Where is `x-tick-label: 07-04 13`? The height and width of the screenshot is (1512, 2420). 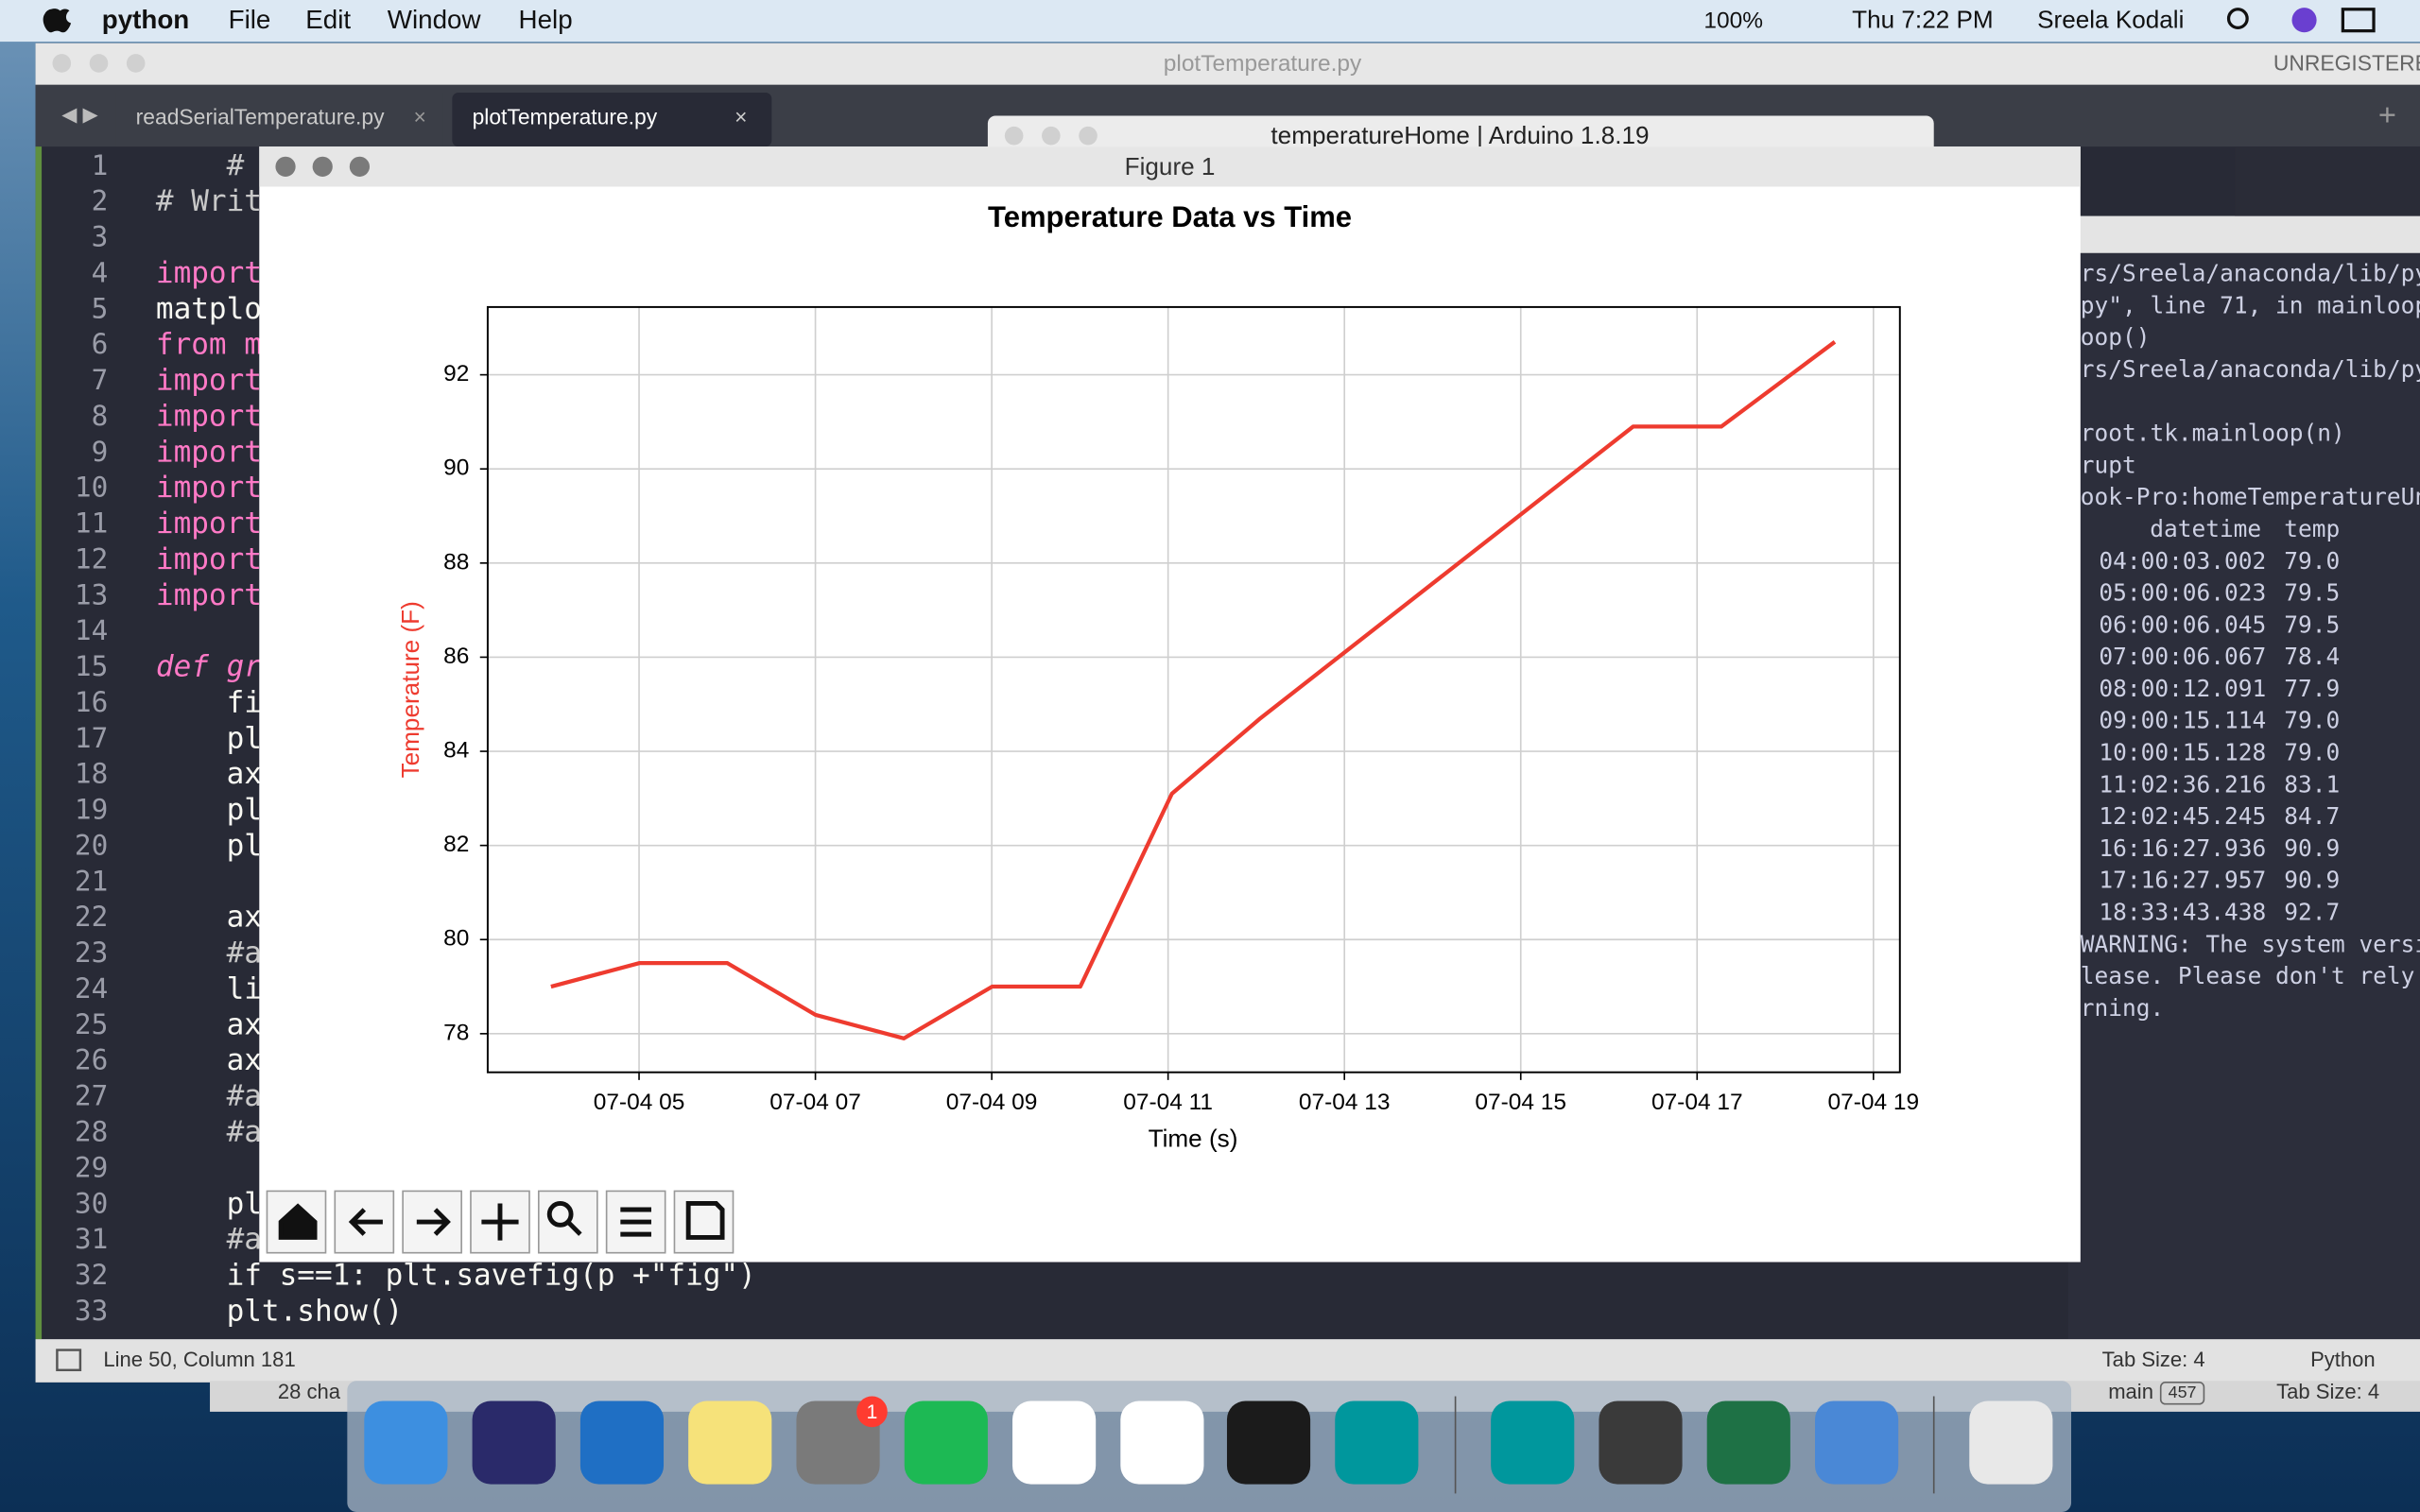 x-tick-label: 07-04 13 is located at coordinates (1345, 1102).